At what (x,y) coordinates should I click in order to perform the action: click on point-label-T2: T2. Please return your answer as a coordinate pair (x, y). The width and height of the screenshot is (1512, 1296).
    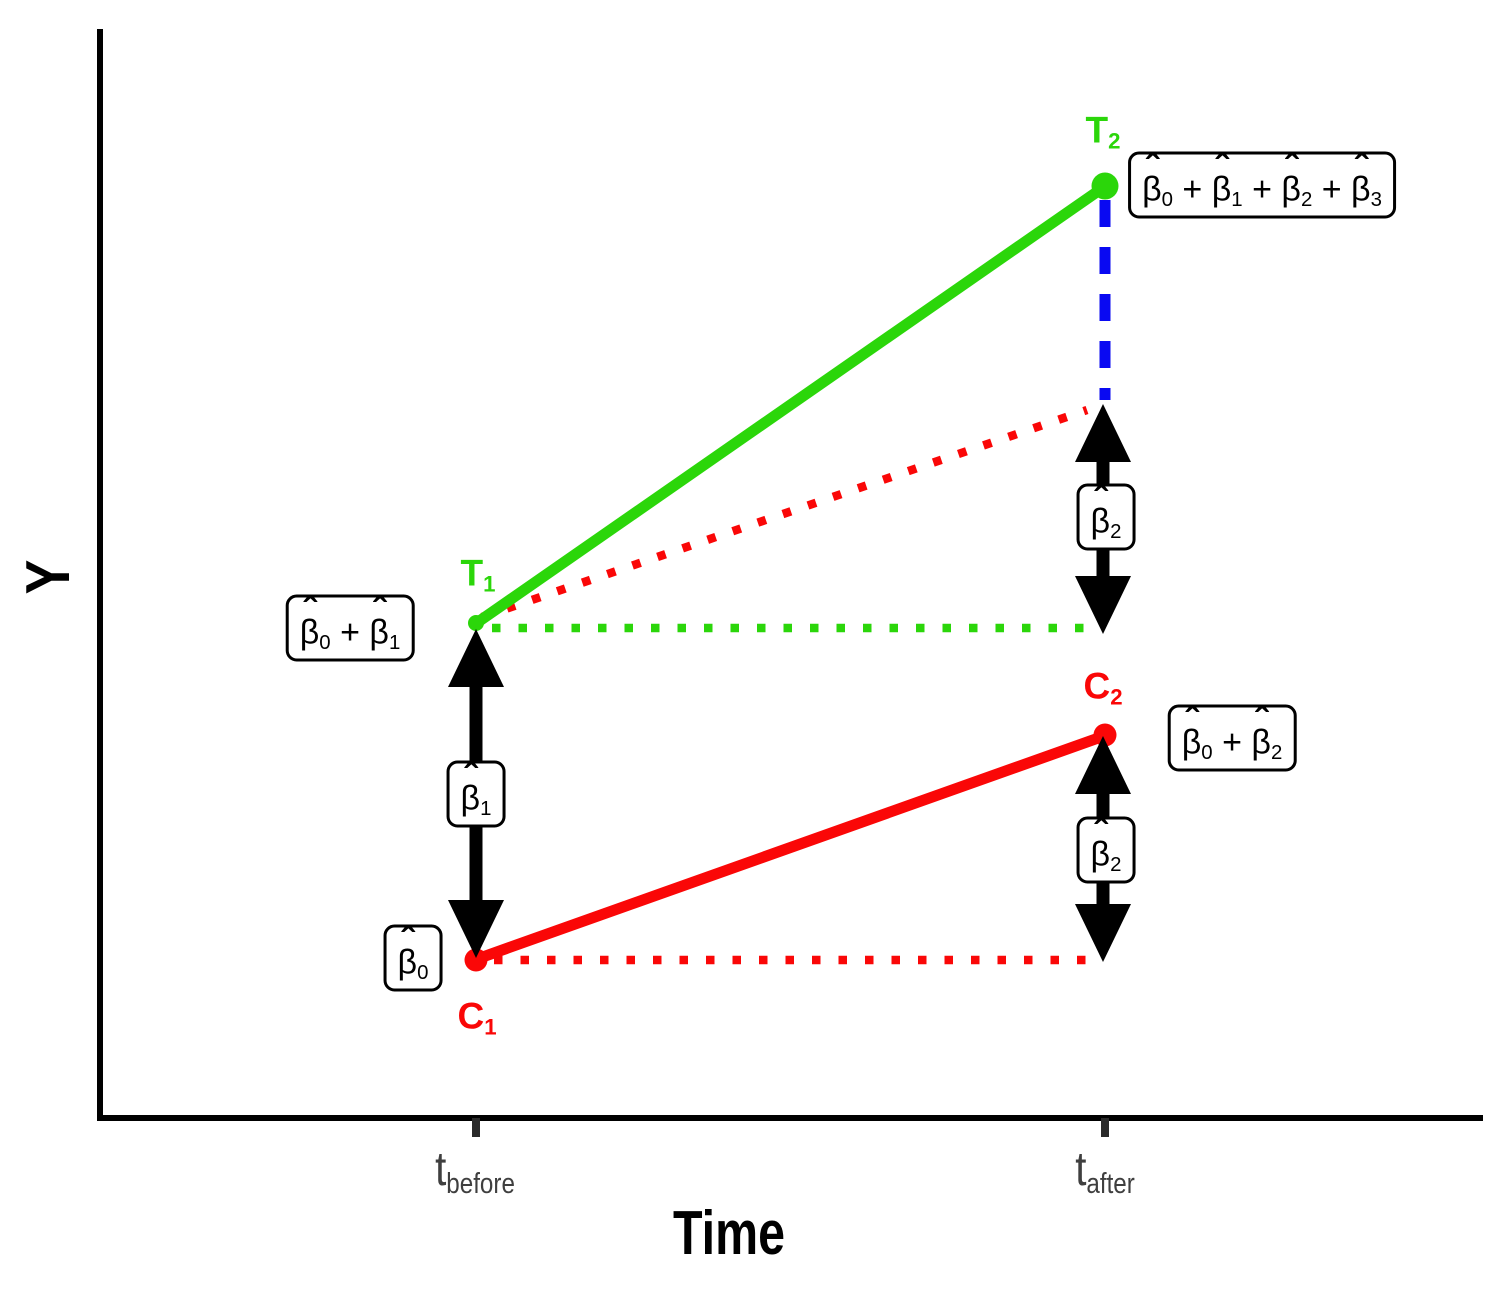
    Looking at the image, I should click on (1103, 131).